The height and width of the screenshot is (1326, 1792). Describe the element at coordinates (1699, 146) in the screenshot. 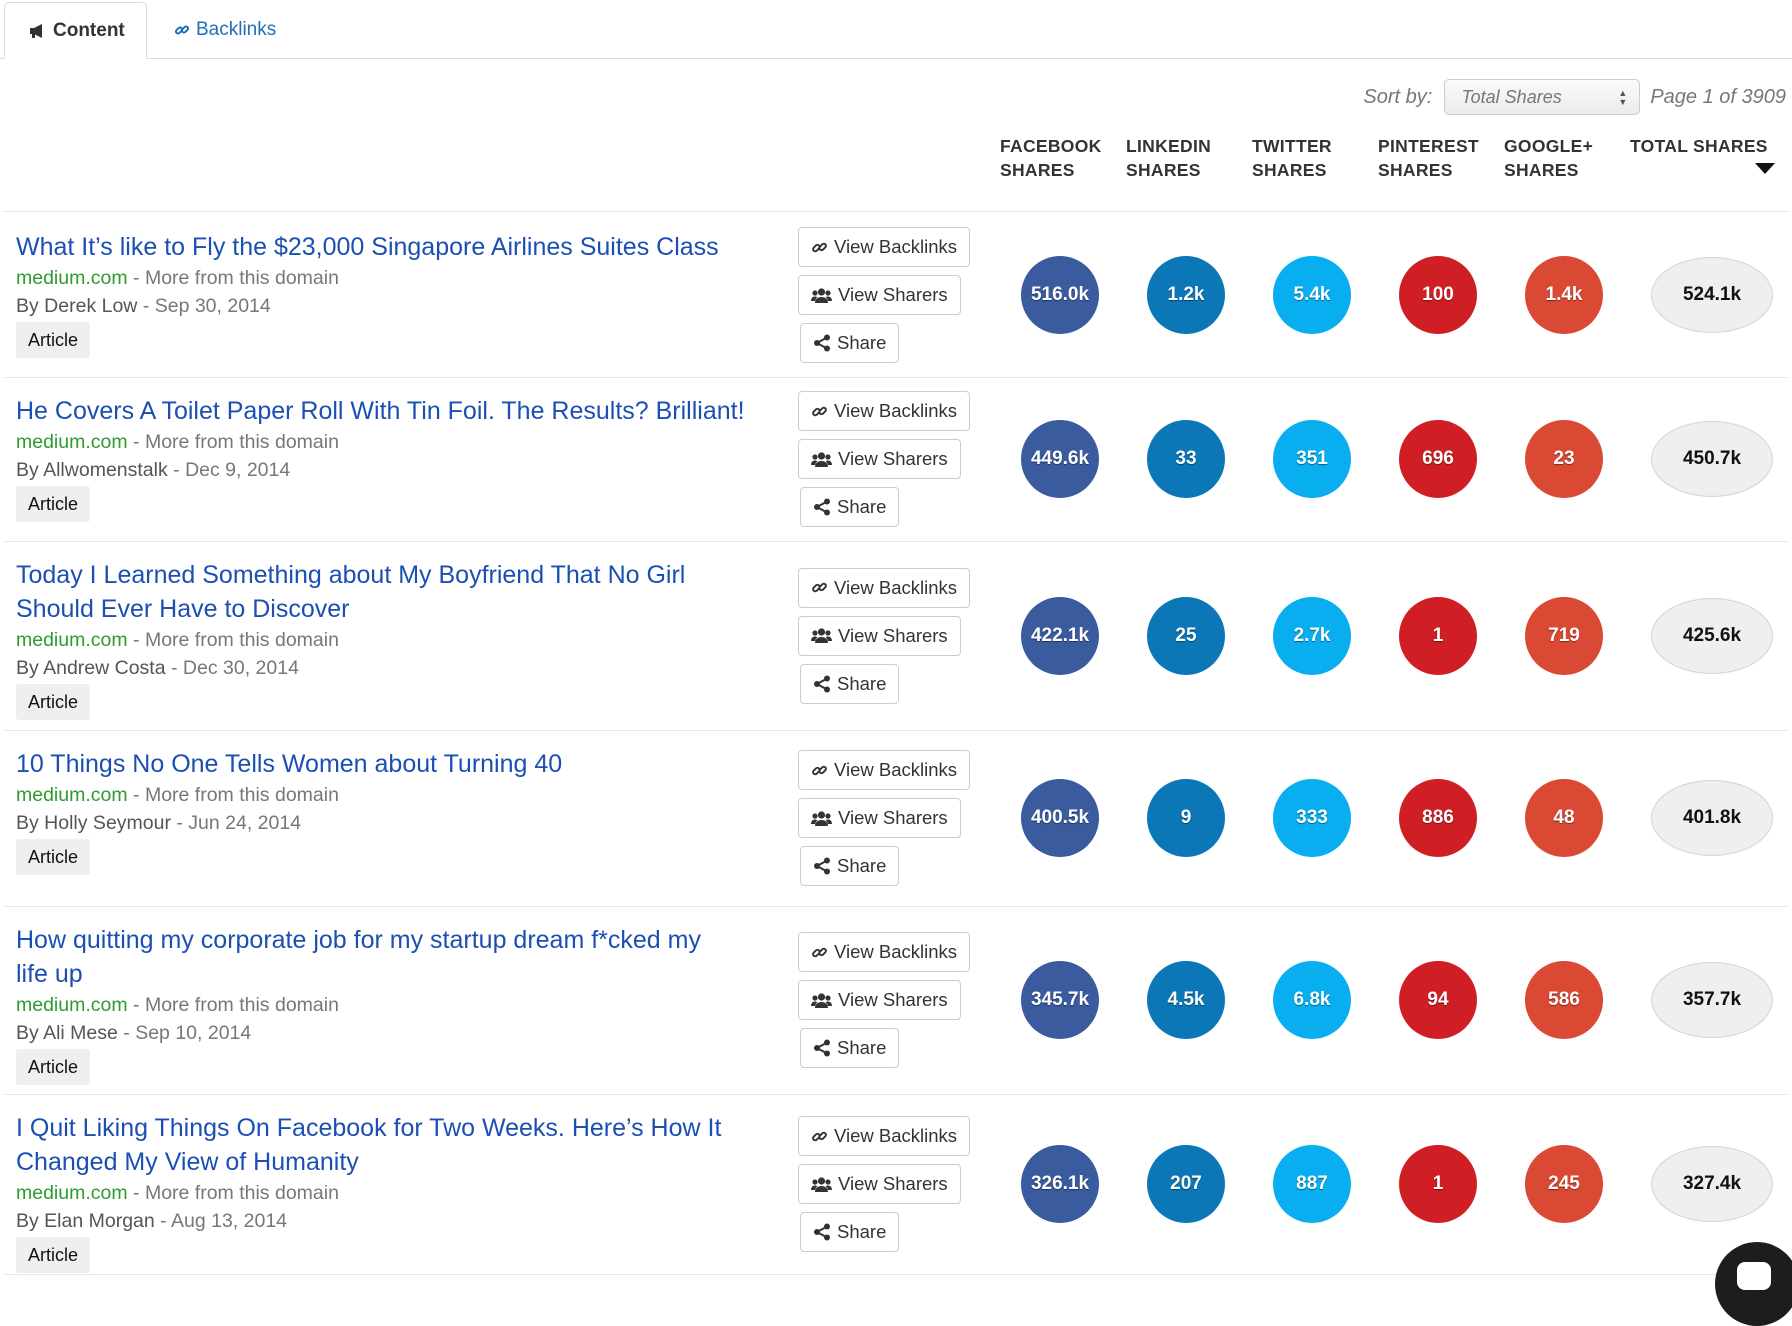

I see `col-header-total: TOTAL SHARES` at that location.